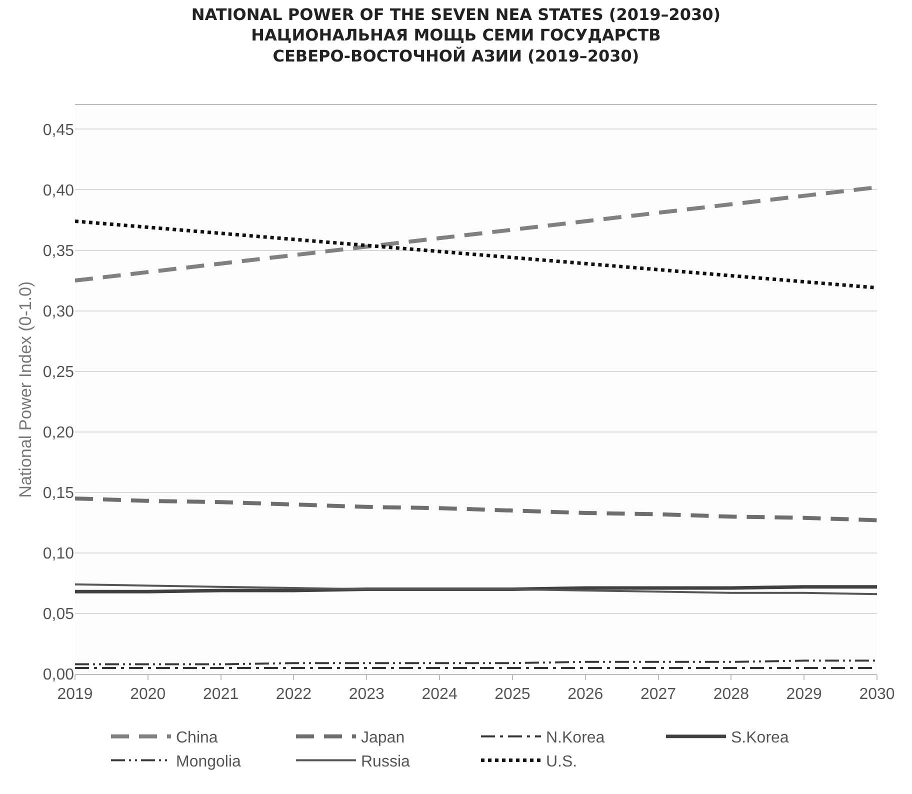 Image resolution: width=912 pixels, height=794 pixels. Describe the element at coordinates (586, 695) in the screenshot. I see `x-tick-label: 2026` at that location.